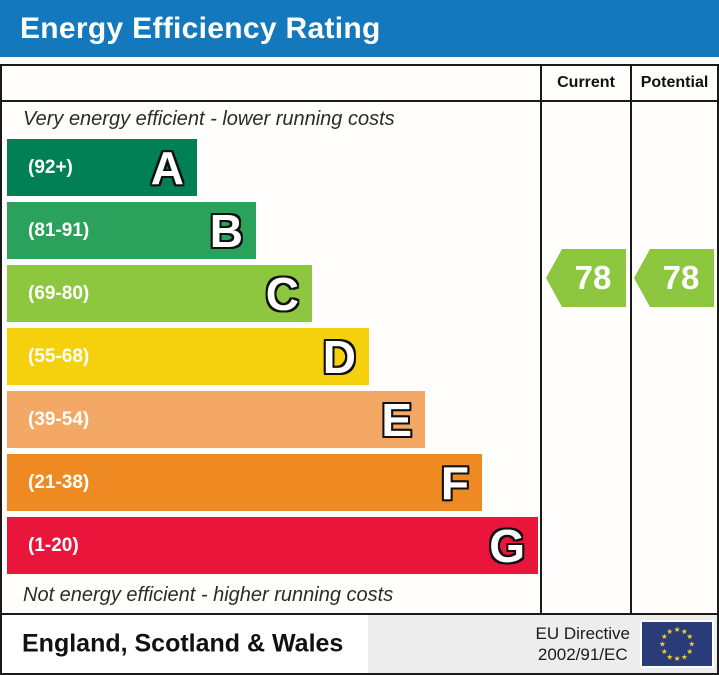 Image resolution: width=719 pixels, height=675 pixels. Describe the element at coordinates (102, 167) in the screenshot. I see `band-a: (92+) A` at that location.